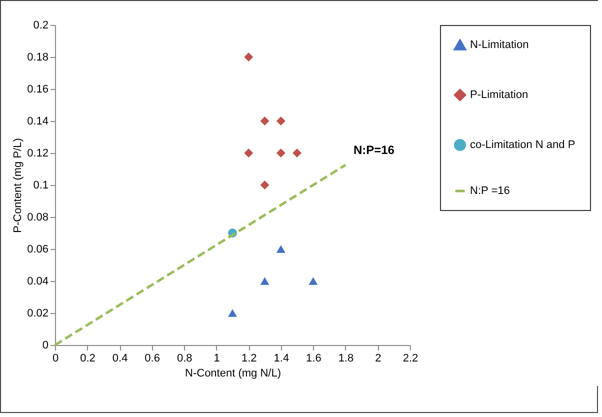 This screenshot has height=417, width=602. Describe the element at coordinates (88, 358) in the screenshot. I see `x-tick-label: 0.2` at that location.